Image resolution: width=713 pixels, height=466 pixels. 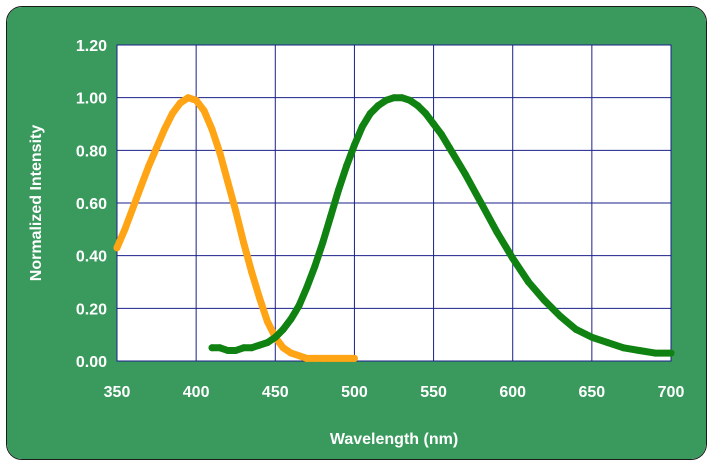 What do you see at coordinates (91, 257) in the screenshot?
I see `y-tick-label: 0.40` at bounding box center [91, 257].